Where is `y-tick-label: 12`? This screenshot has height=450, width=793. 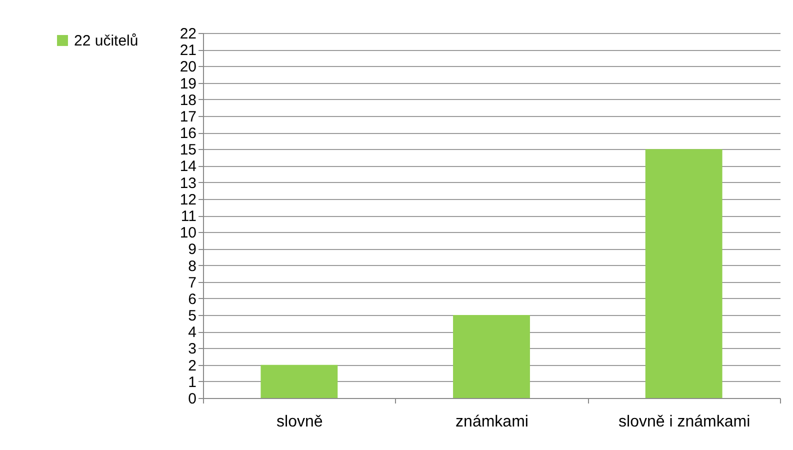
y-tick-label: 12 is located at coordinates (188, 199).